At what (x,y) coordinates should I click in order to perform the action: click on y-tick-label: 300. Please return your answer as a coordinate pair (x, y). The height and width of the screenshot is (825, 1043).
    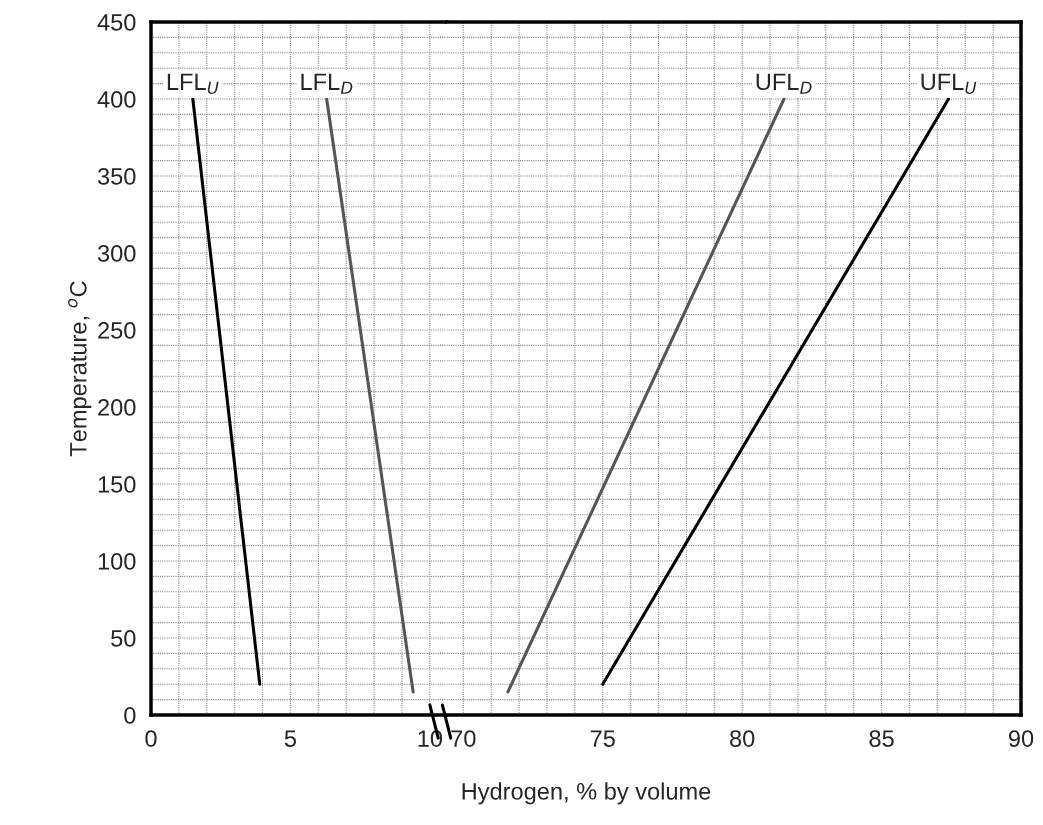
    Looking at the image, I should click on (116, 253).